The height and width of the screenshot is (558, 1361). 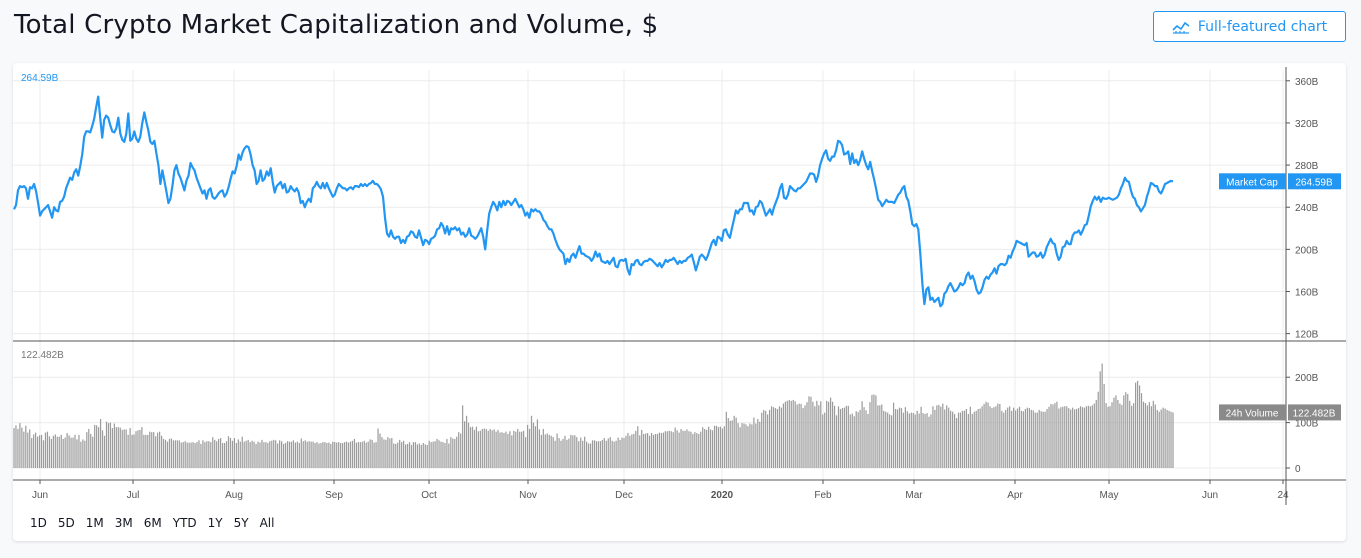 I want to click on range-button-6m: 6M, so click(x=152, y=523).